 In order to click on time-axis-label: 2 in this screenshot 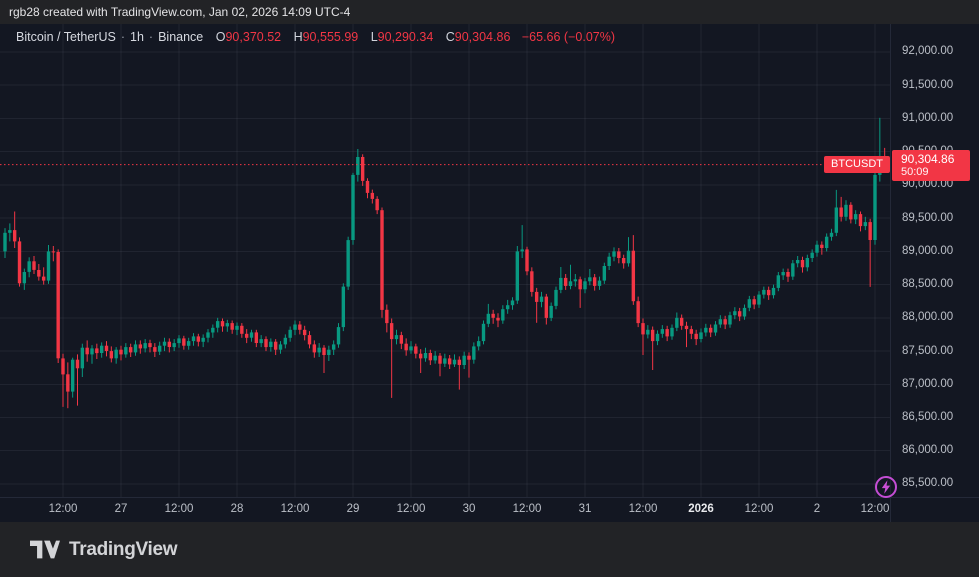, I will do `click(817, 509)`.